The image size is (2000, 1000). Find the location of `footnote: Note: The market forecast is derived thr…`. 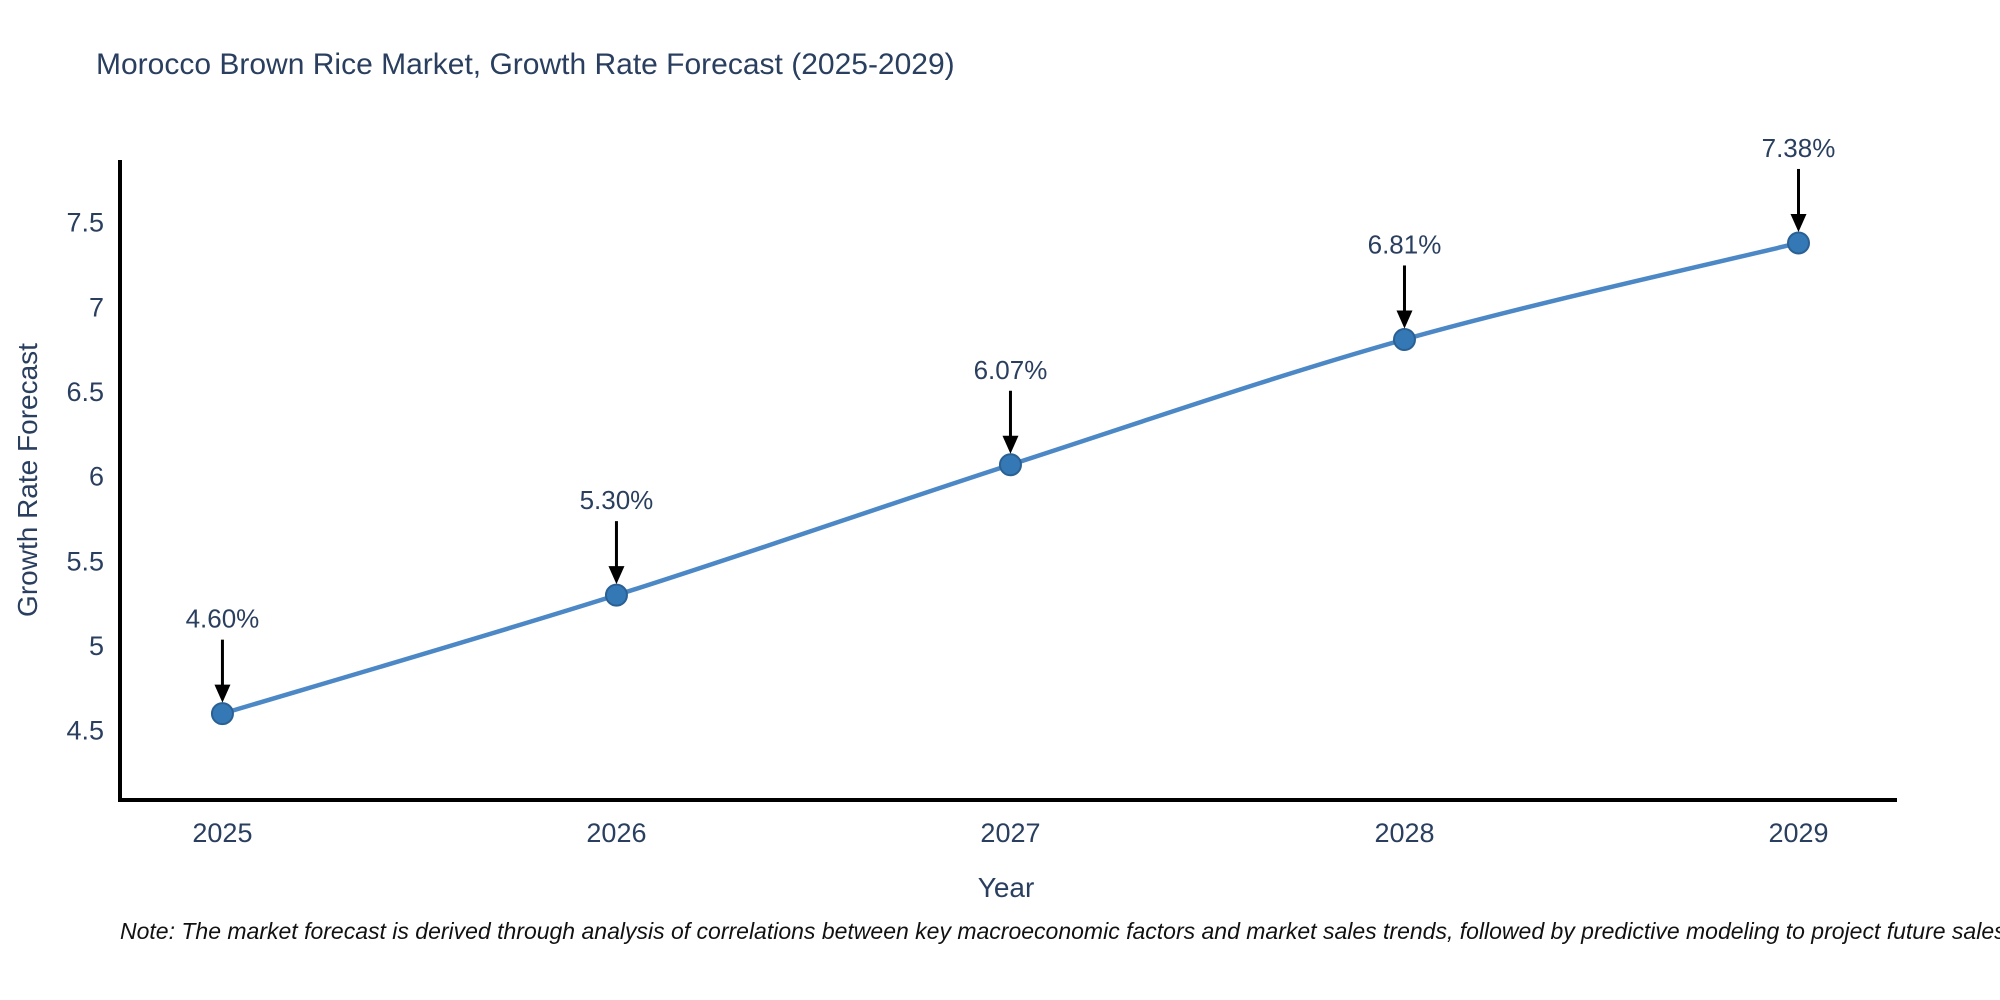

footnote: Note: The market forecast is derived thr… is located at coordinates (1060, 931).